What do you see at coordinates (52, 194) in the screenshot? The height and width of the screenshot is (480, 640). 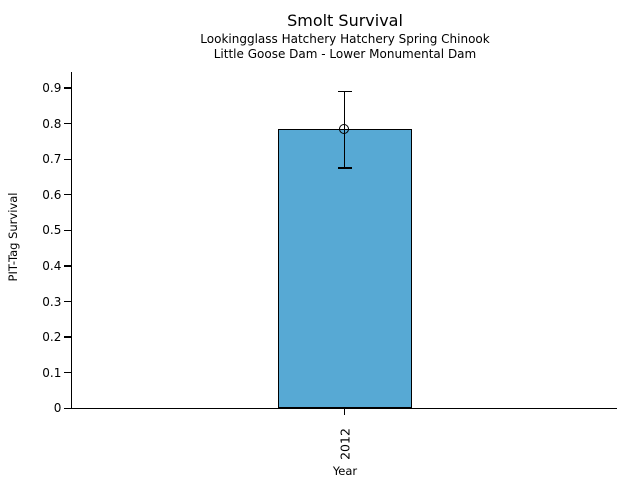 I see `y-tick-label: 0.6` at bounding box center [52, 194].